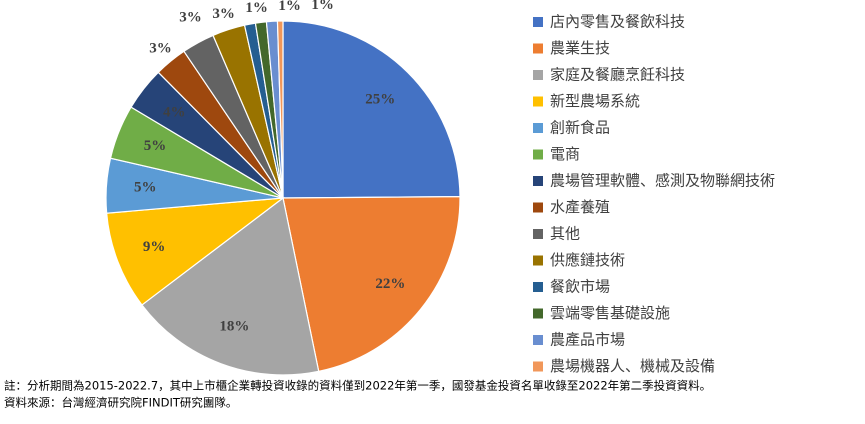 This screenshot has width=865, height=424. Describe the element at coordinates (662, 181) in the screenshot. I see `legend-label: 農場管理軟體、感測及物聯網技術` at that location.